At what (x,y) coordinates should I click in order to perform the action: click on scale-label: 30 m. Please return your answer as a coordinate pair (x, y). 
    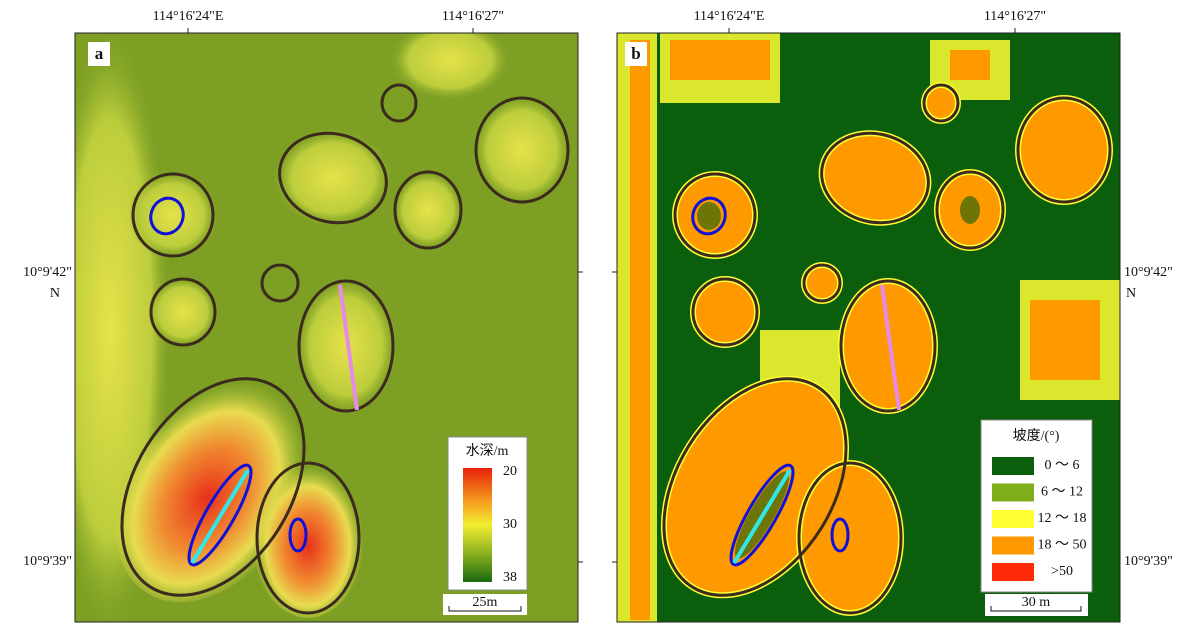
    Looking at the image, I should click on (1036, 602).